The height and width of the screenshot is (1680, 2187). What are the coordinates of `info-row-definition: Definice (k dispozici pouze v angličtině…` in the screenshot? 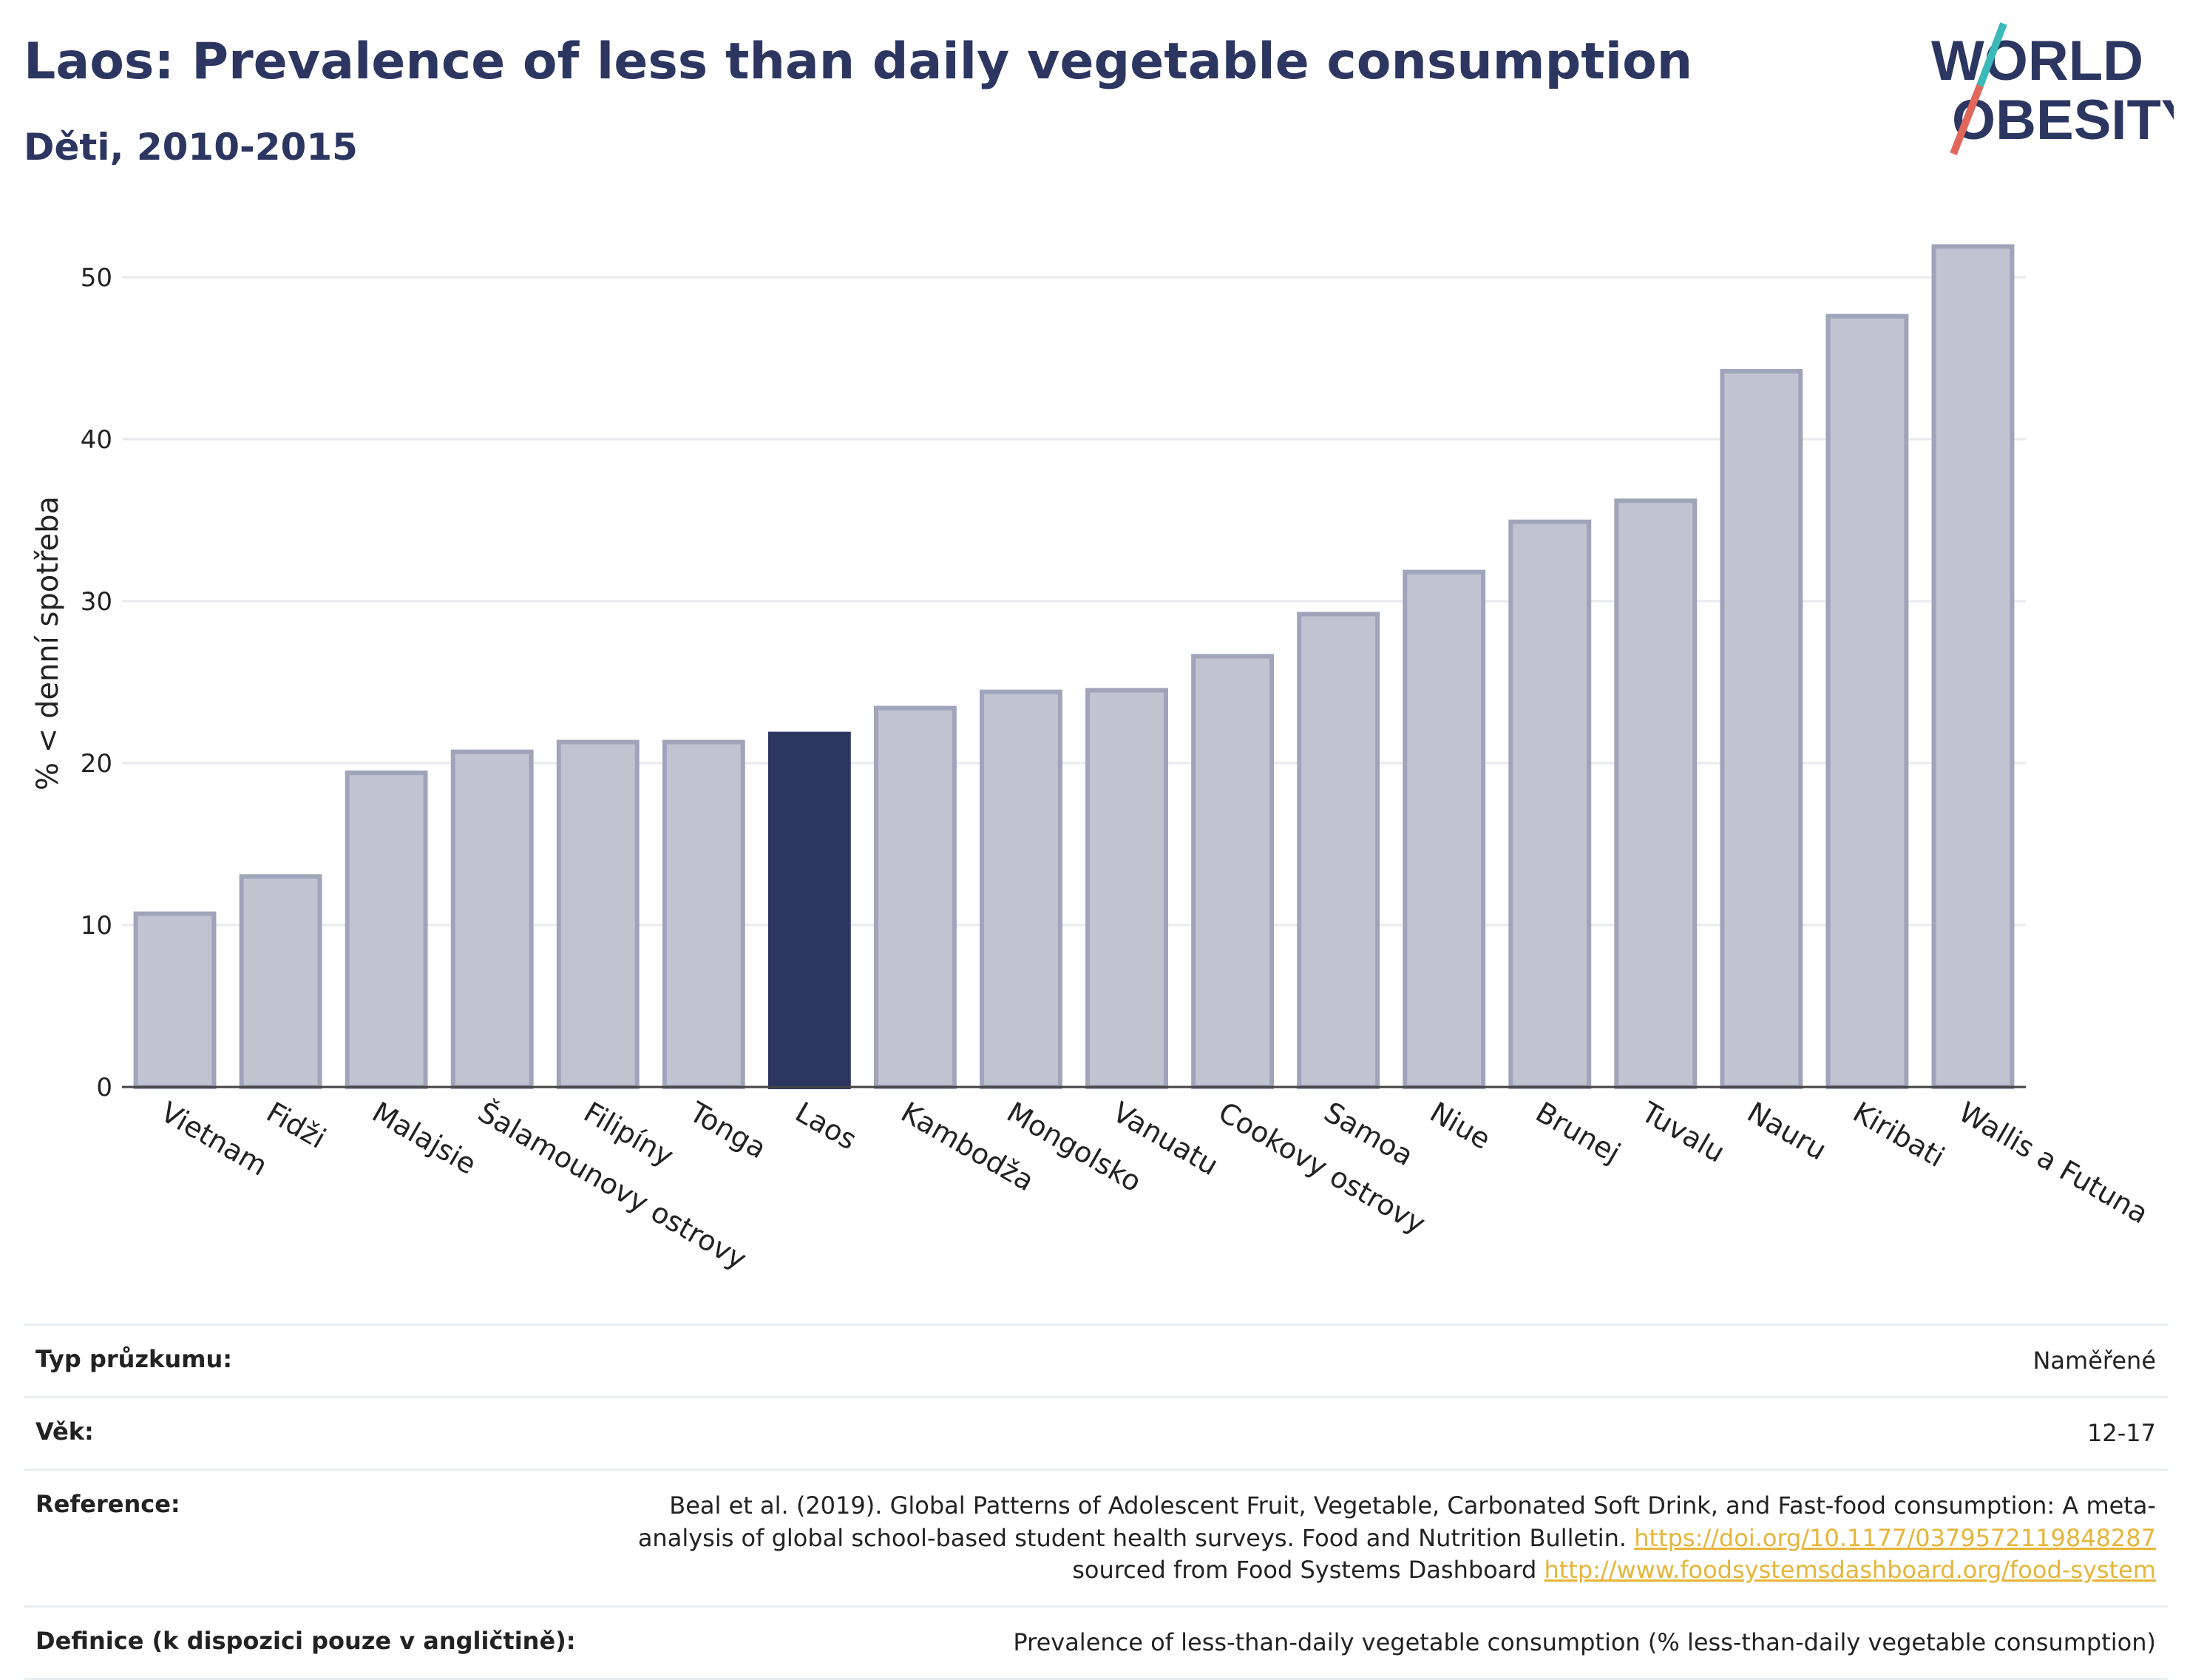 It's located at (1096, 1642).